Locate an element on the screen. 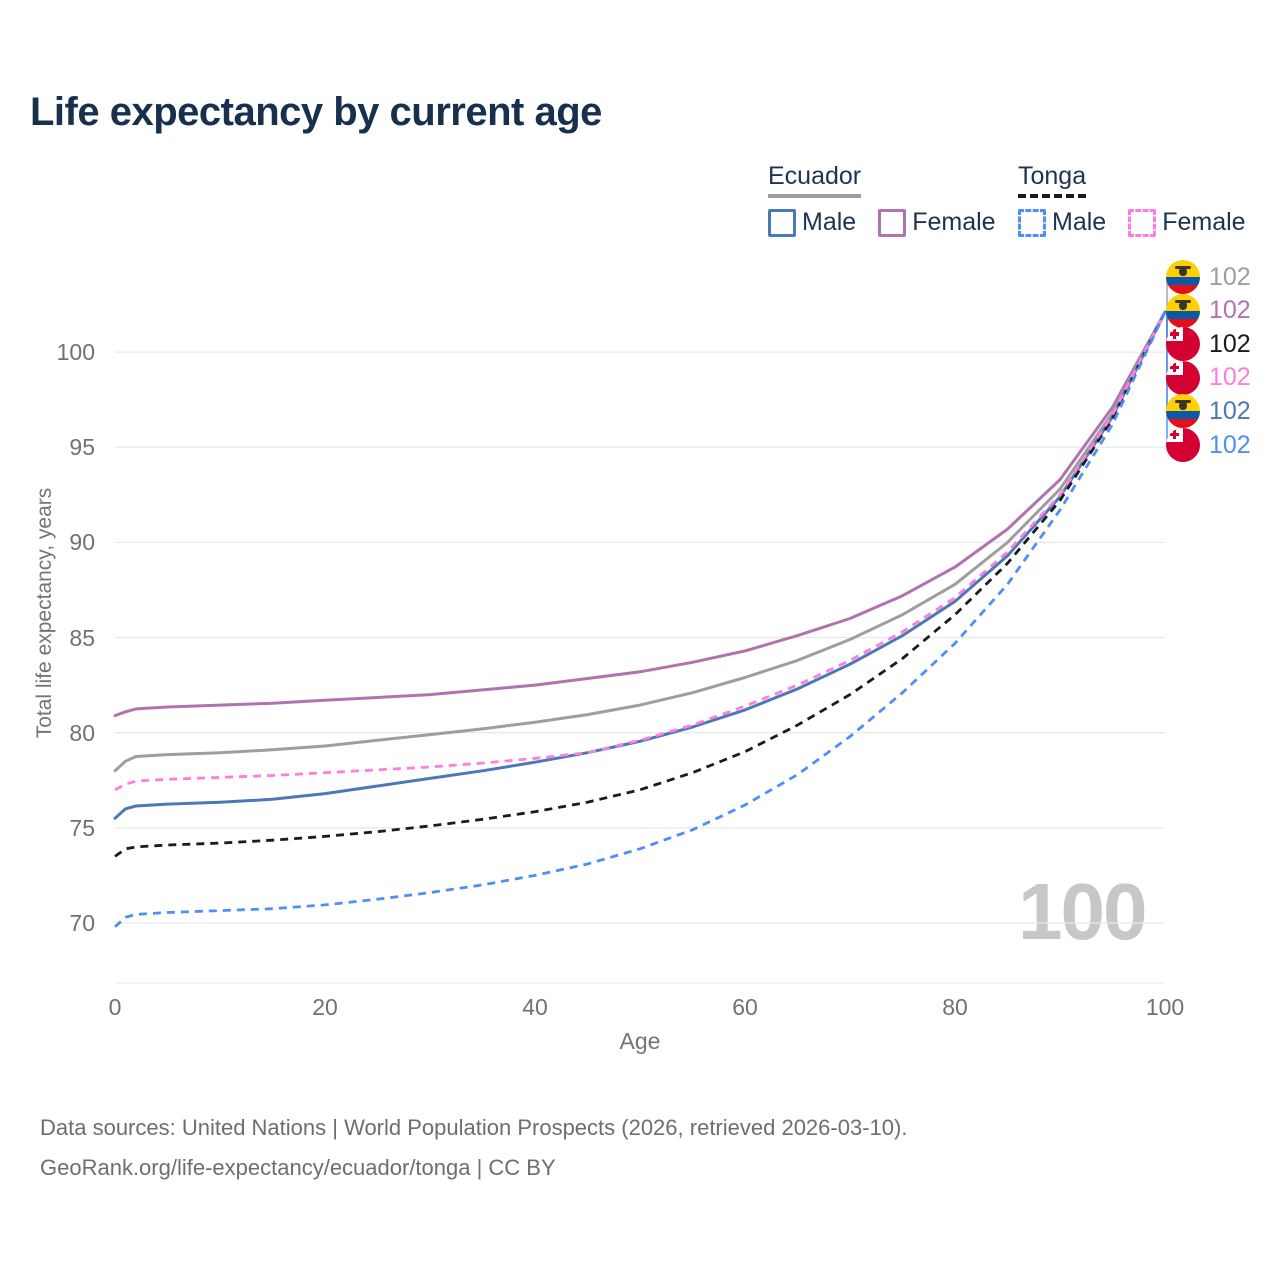 This screenshot has width=1280, height=1280. x-tick-80: 80 is located at coordinates (955, 1007).